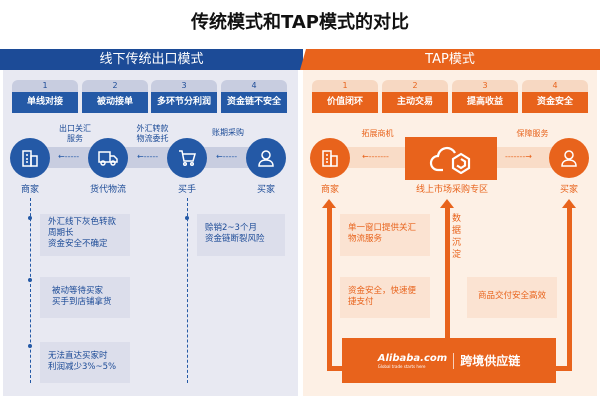 The image size is (600, 402). I want to click on flow-label: 出口关汇 服务, so click(75, 133).